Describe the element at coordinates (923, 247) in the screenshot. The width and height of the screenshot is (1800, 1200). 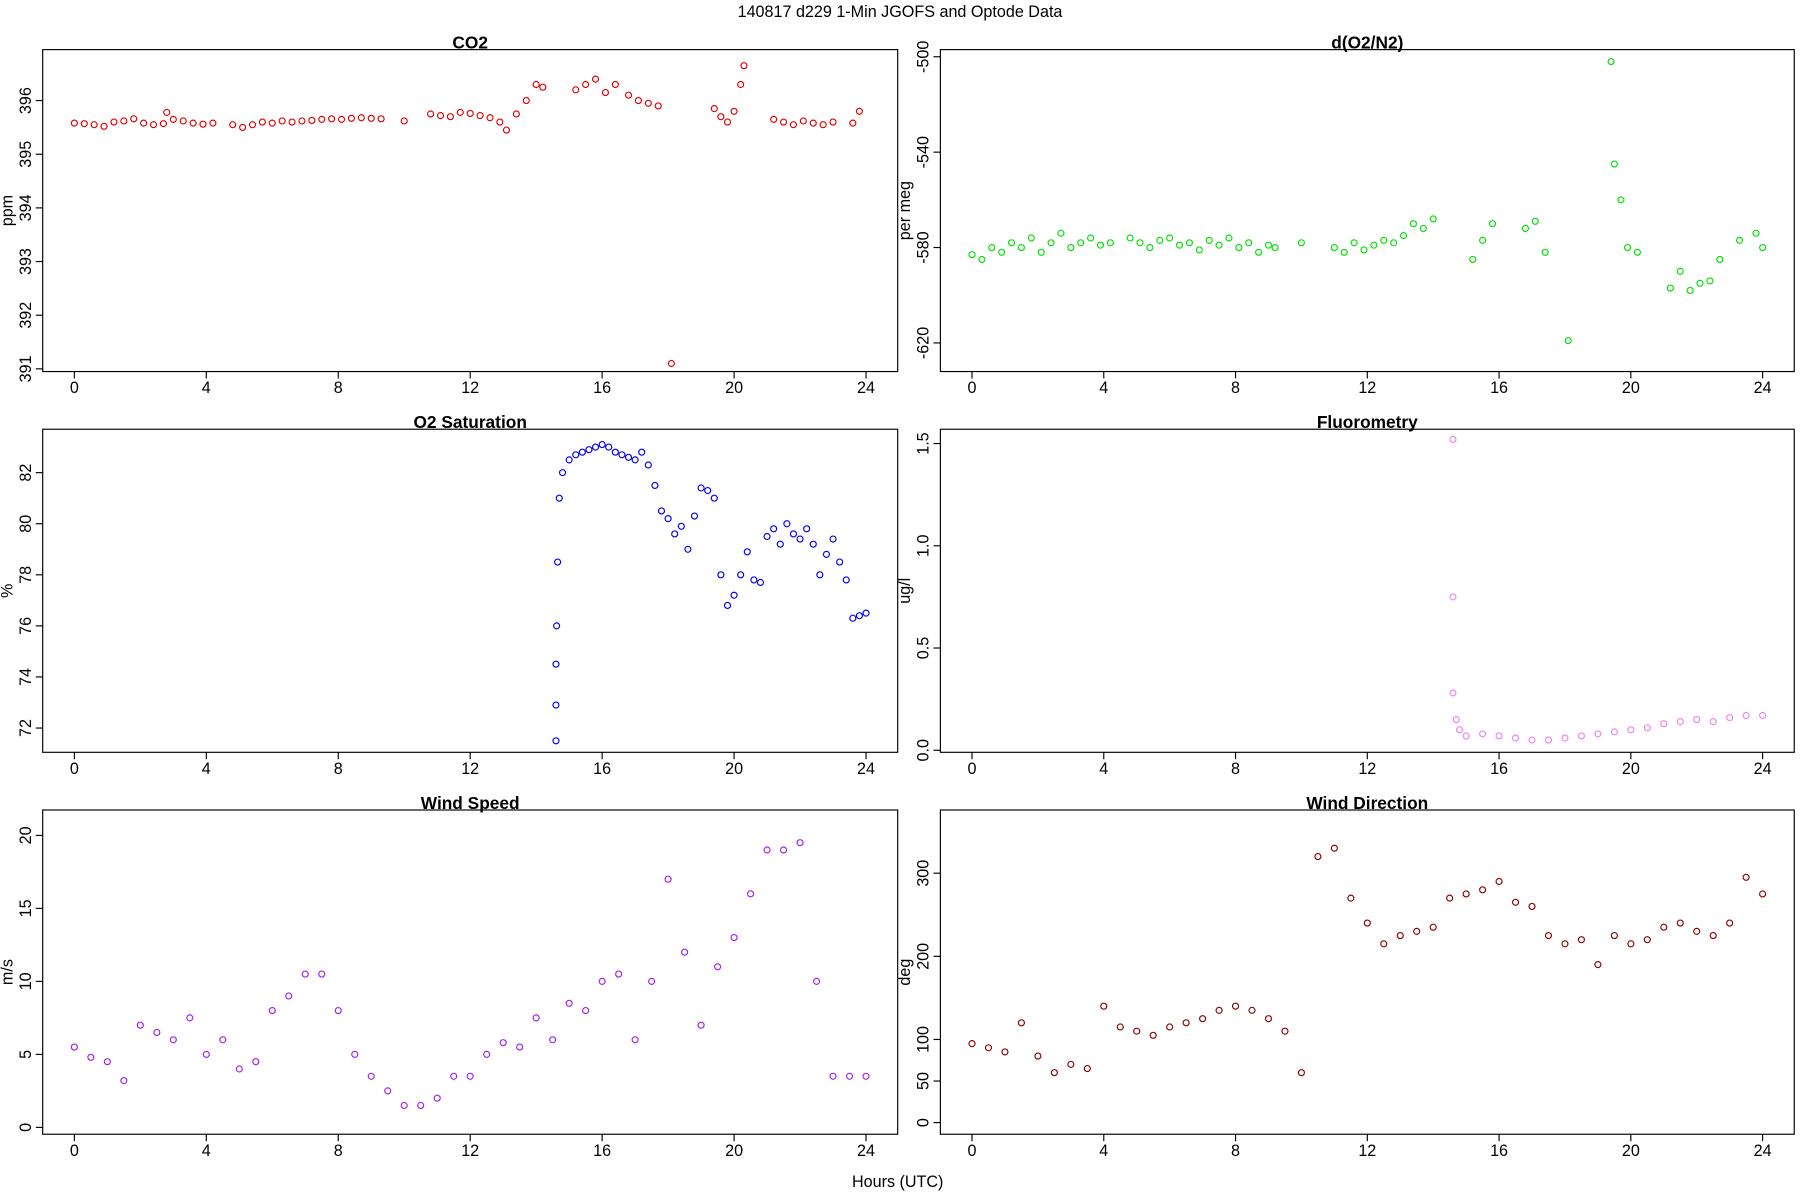
I see `y-tick-label: -580` at that location.